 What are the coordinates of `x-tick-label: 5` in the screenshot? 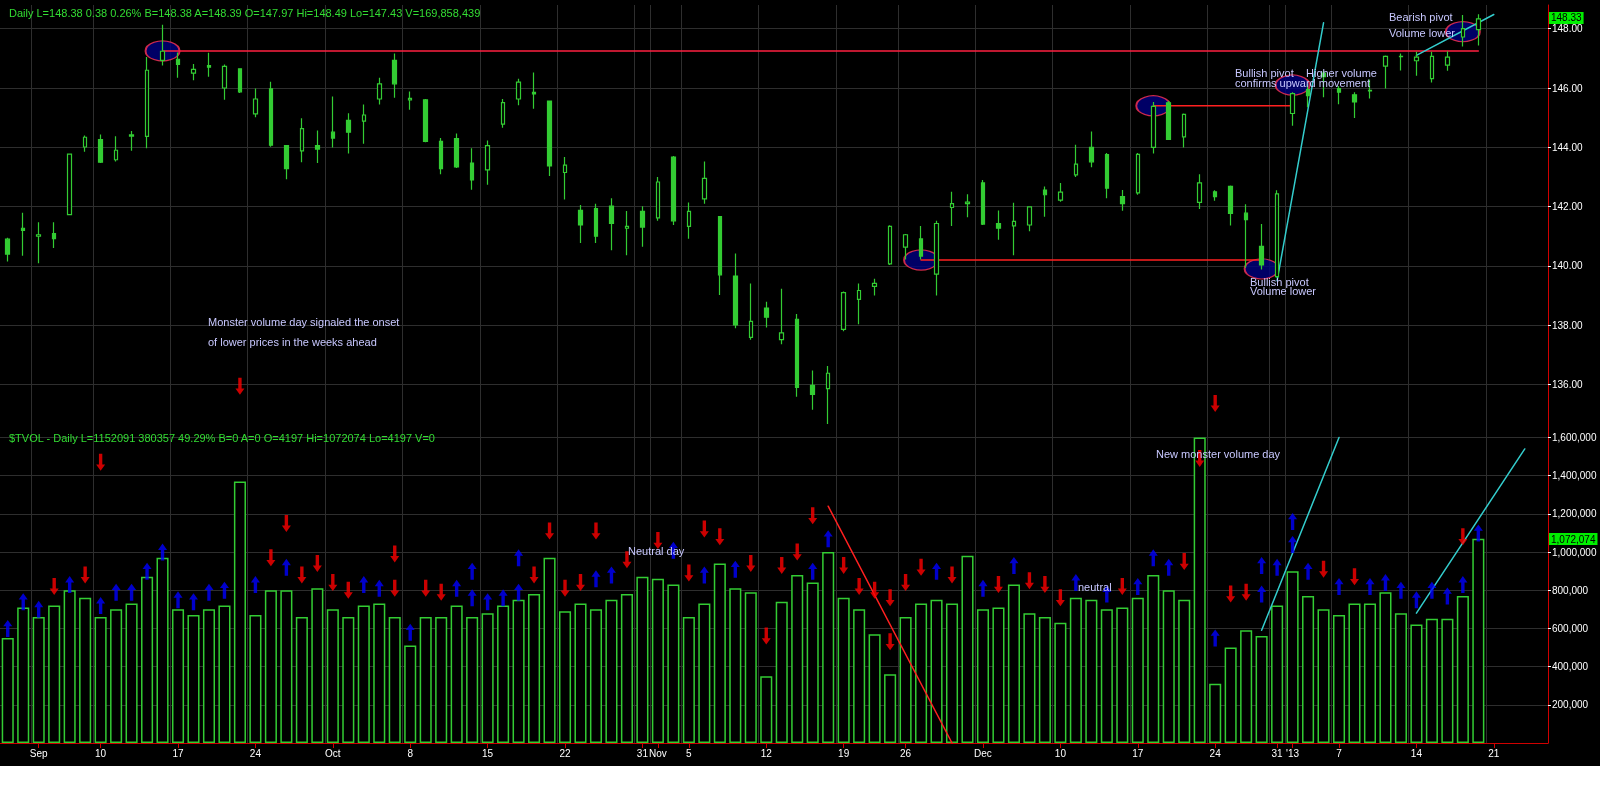 It's located at (689, 753).